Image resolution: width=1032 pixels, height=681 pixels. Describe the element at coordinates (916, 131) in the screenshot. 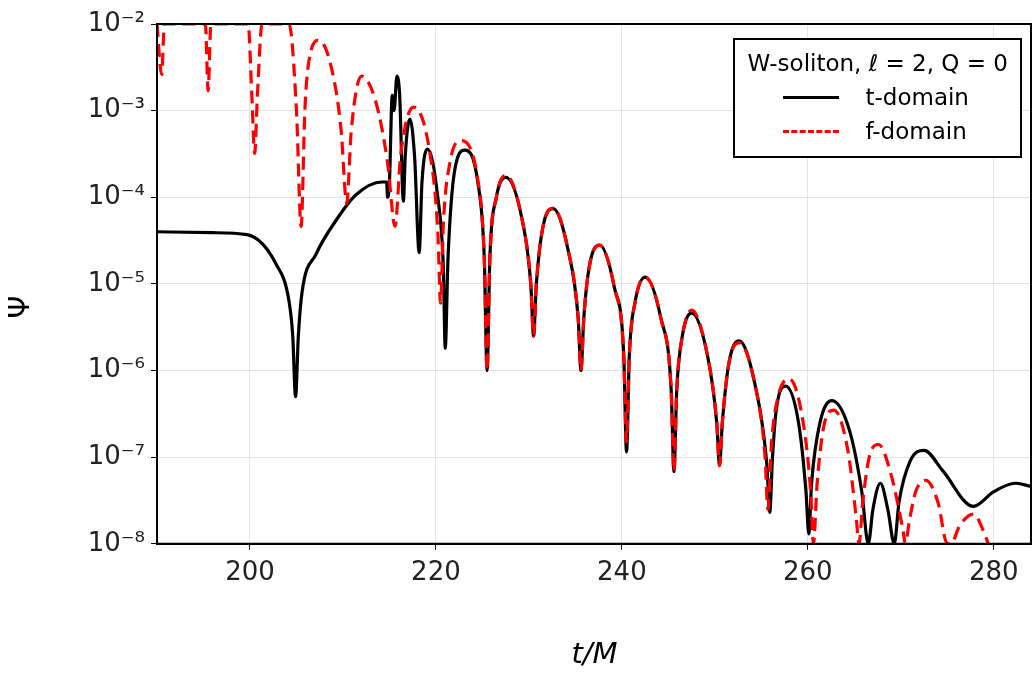

I see `legend-label: f-domain` at that location.